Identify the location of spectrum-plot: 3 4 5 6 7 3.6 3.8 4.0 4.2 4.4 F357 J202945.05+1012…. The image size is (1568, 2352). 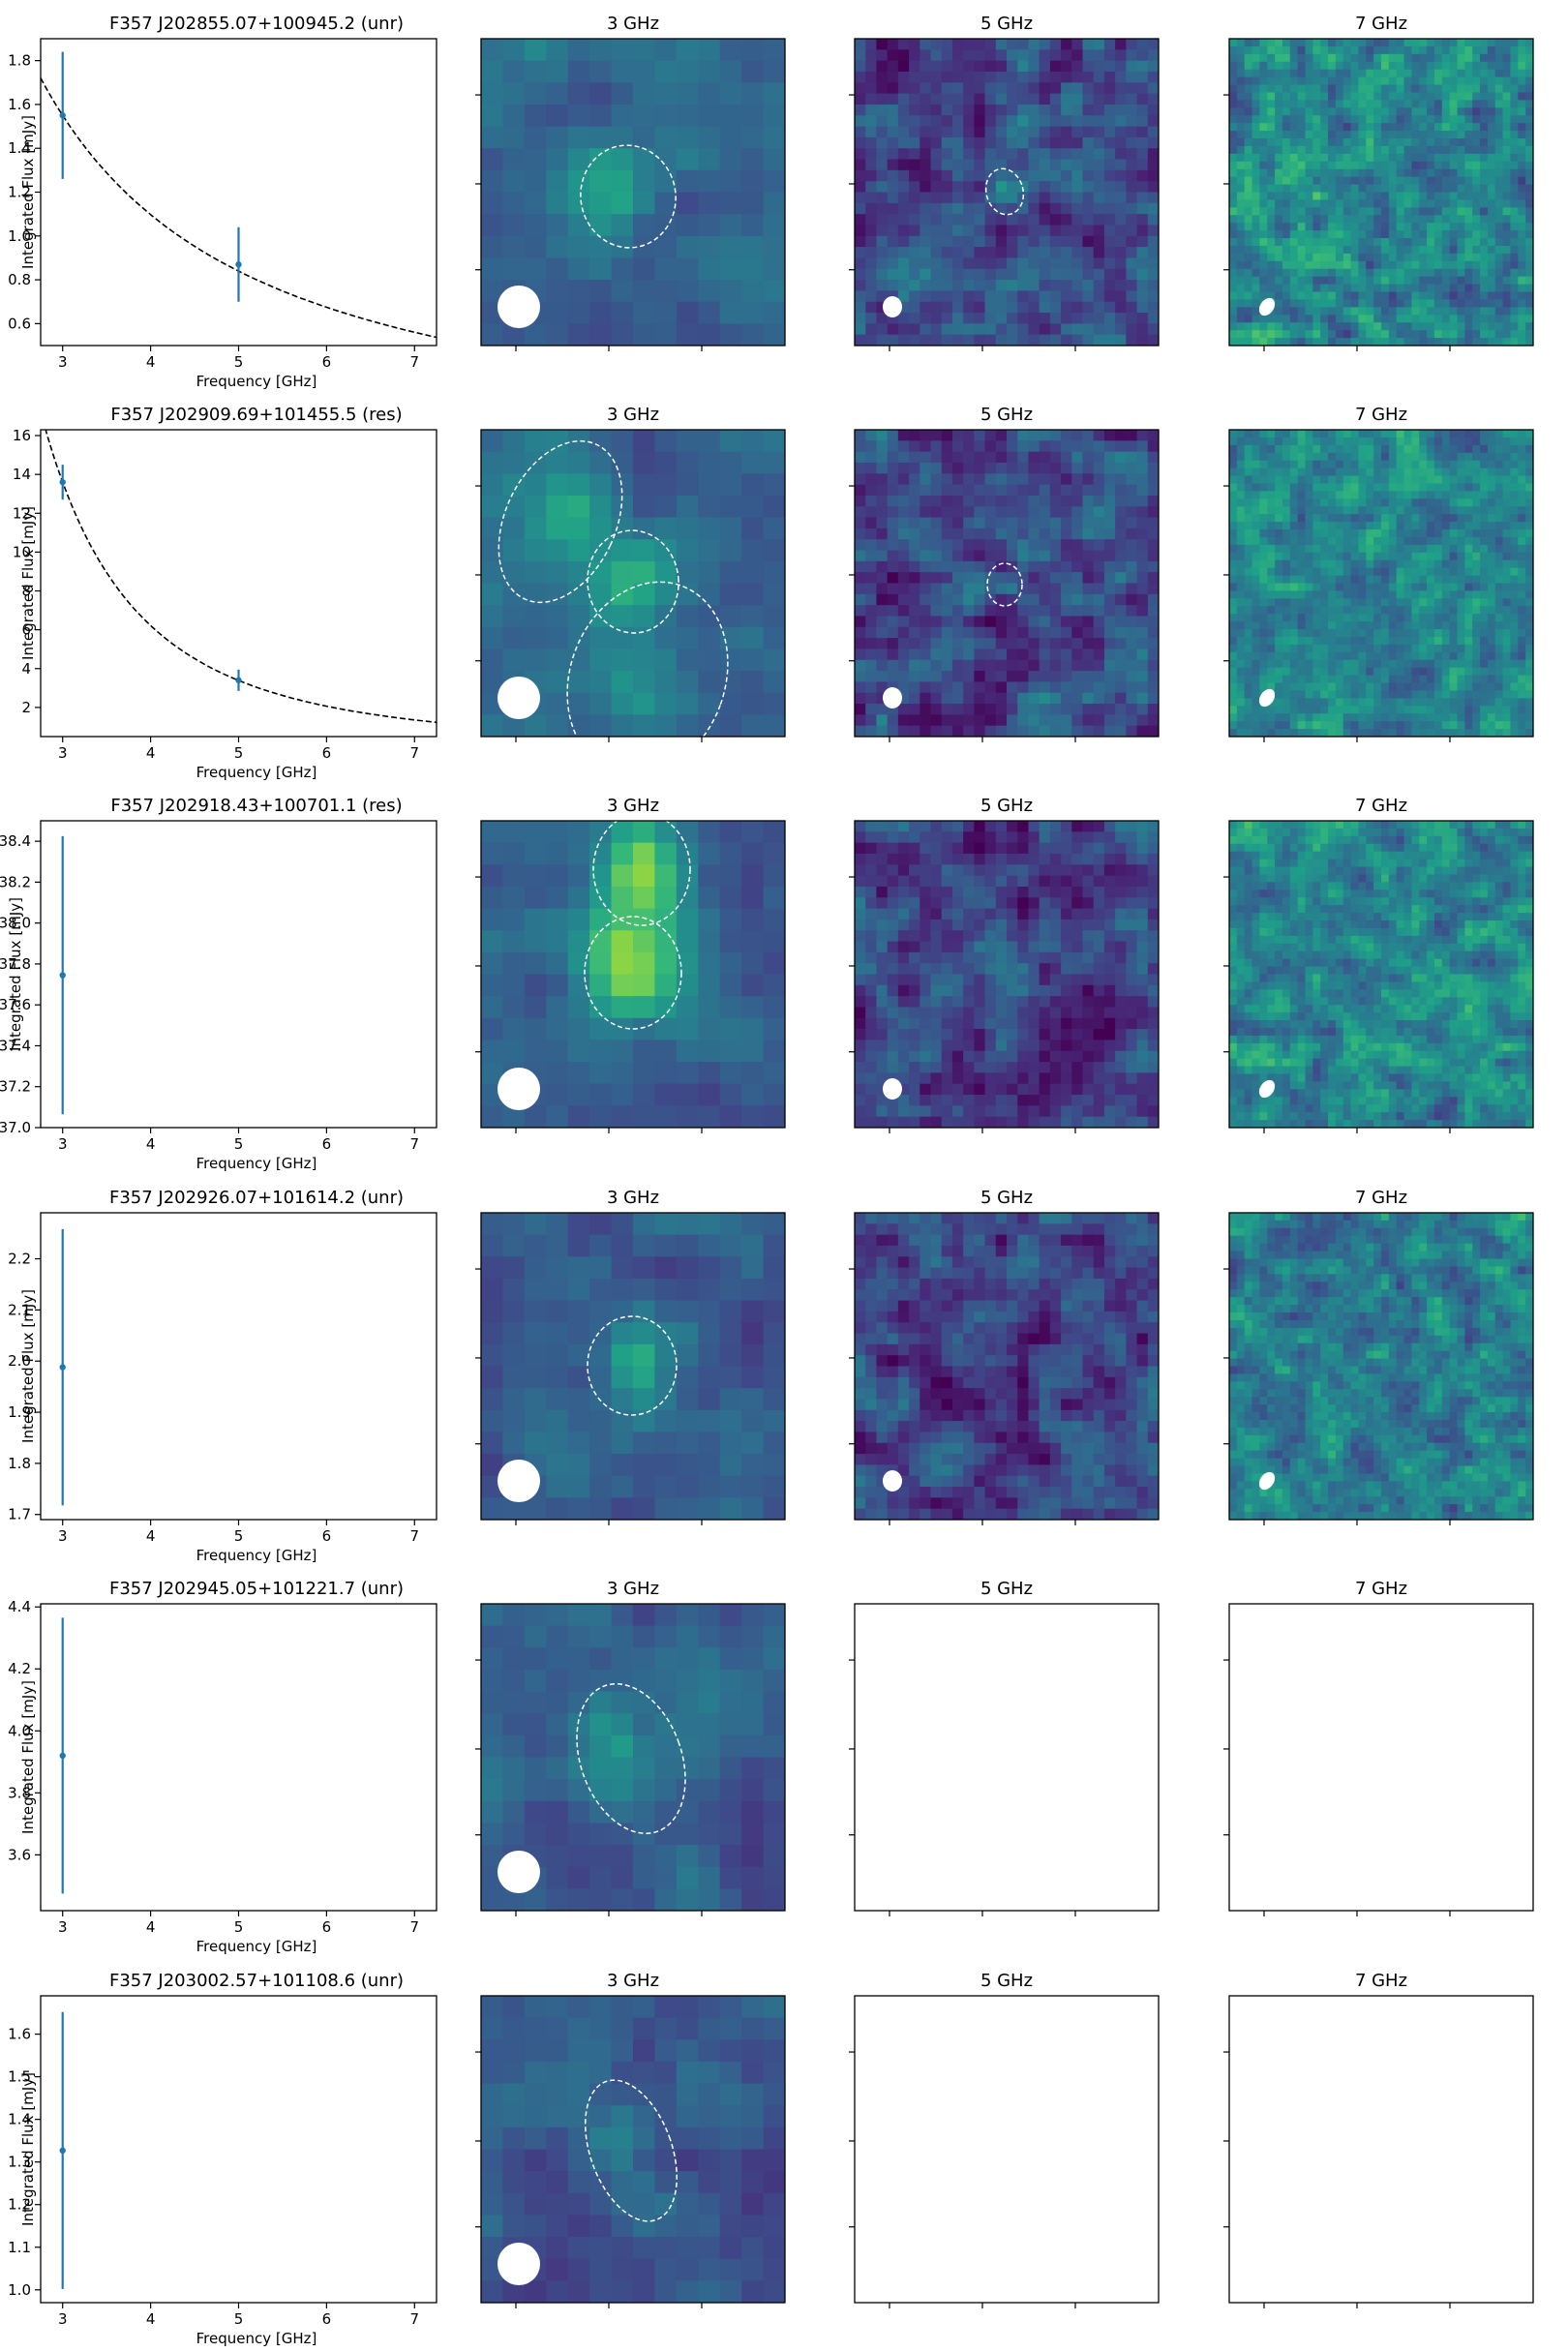
(222, 1767).